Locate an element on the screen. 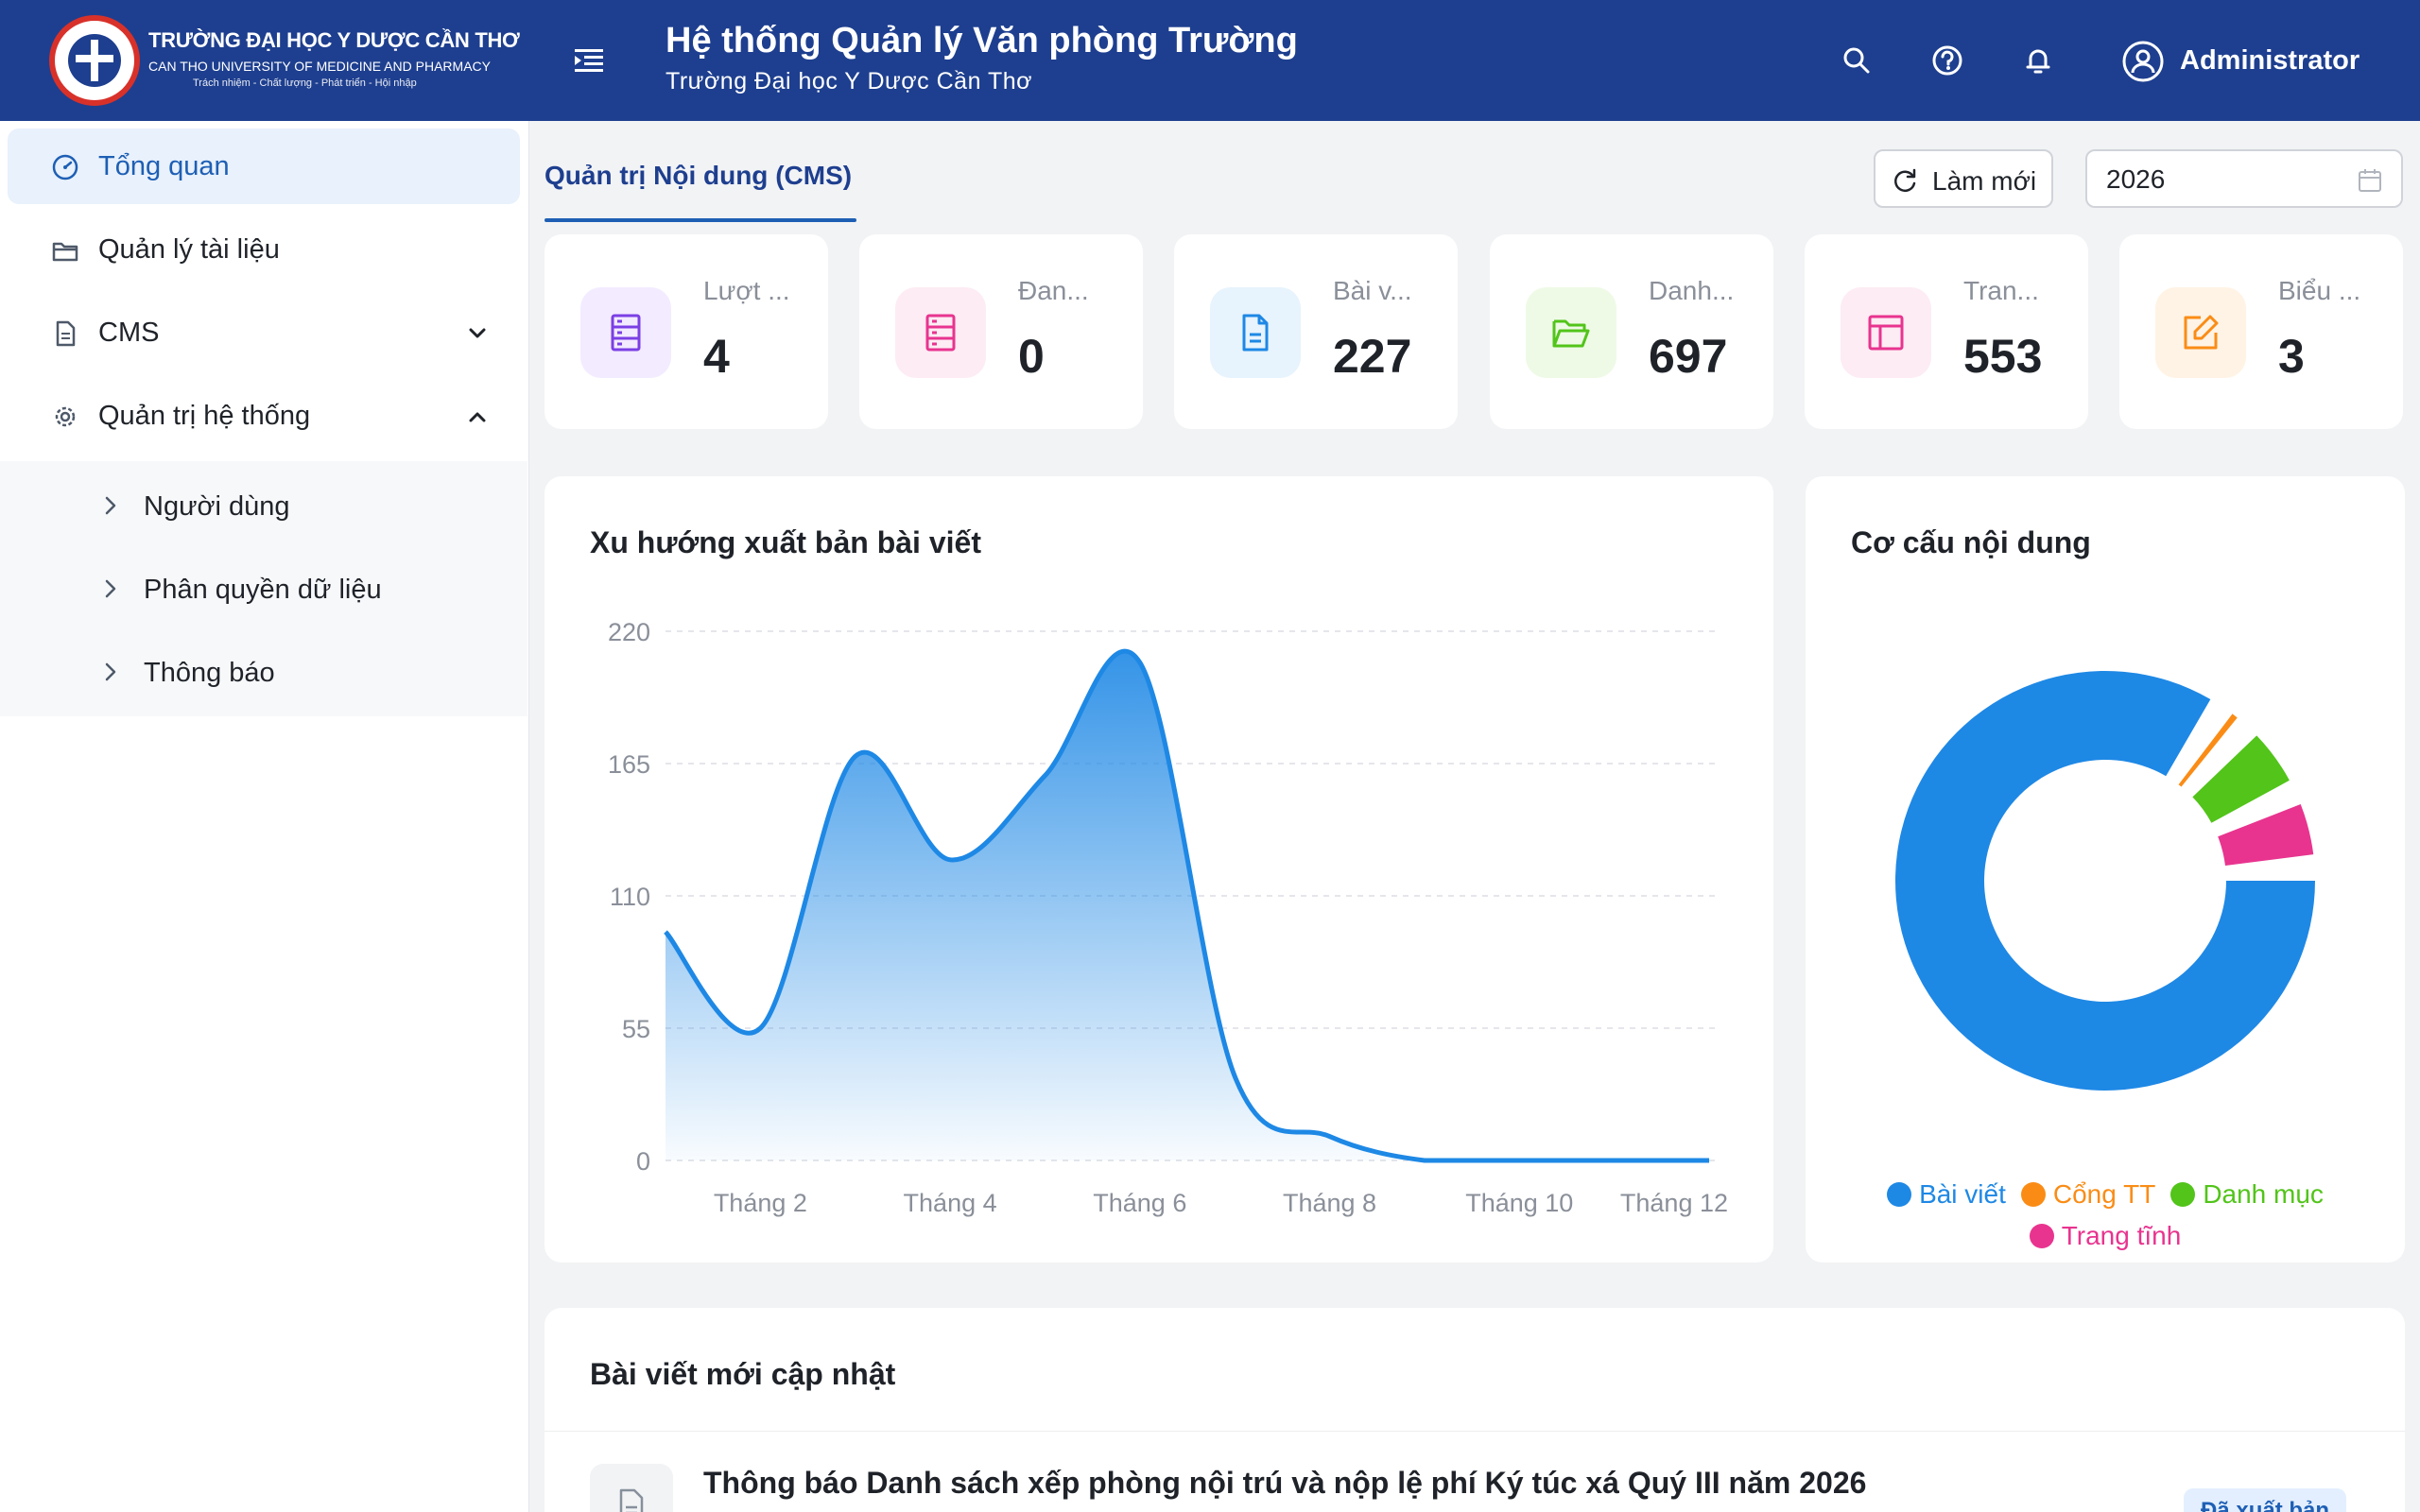 The image size is (2420, 1512). university-logo is located at coordinates (95, 60).